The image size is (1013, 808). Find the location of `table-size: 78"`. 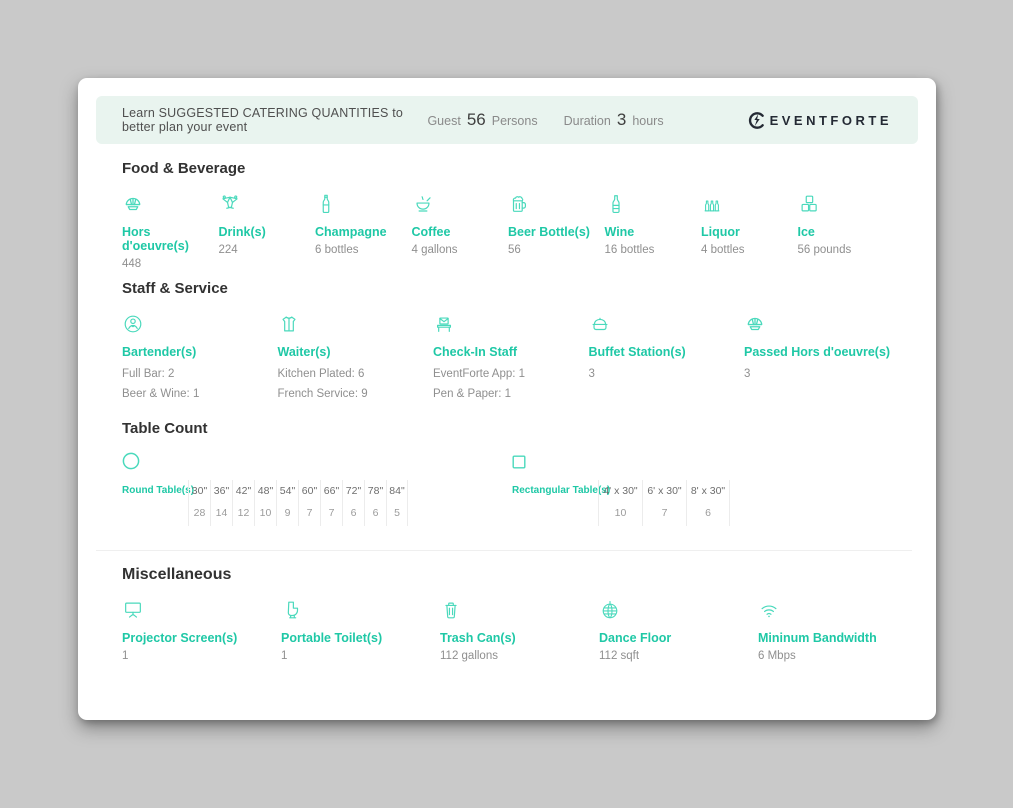

table-size: 78" is located at coordinates (375, 491).